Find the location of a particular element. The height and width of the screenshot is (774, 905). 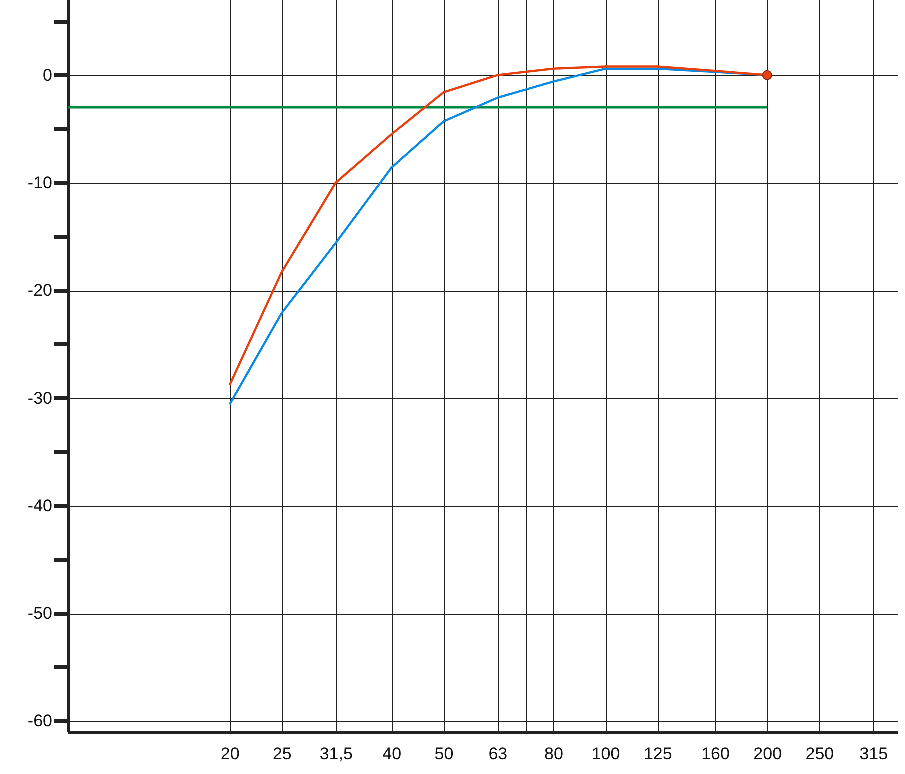

y-tick-label: -40 is located at coordinates (40, 506).